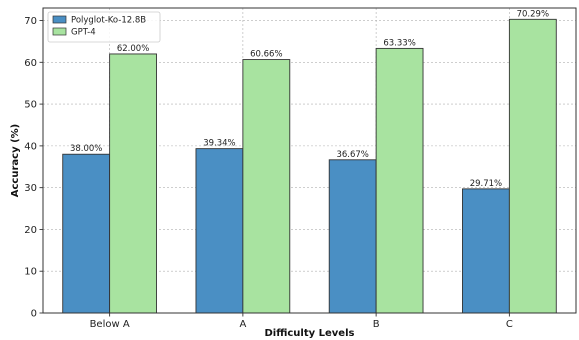  Describe the element at coordinates (310, 333) in the screenshot. I see `x-axis-title: Difficulty Levels` at that location.